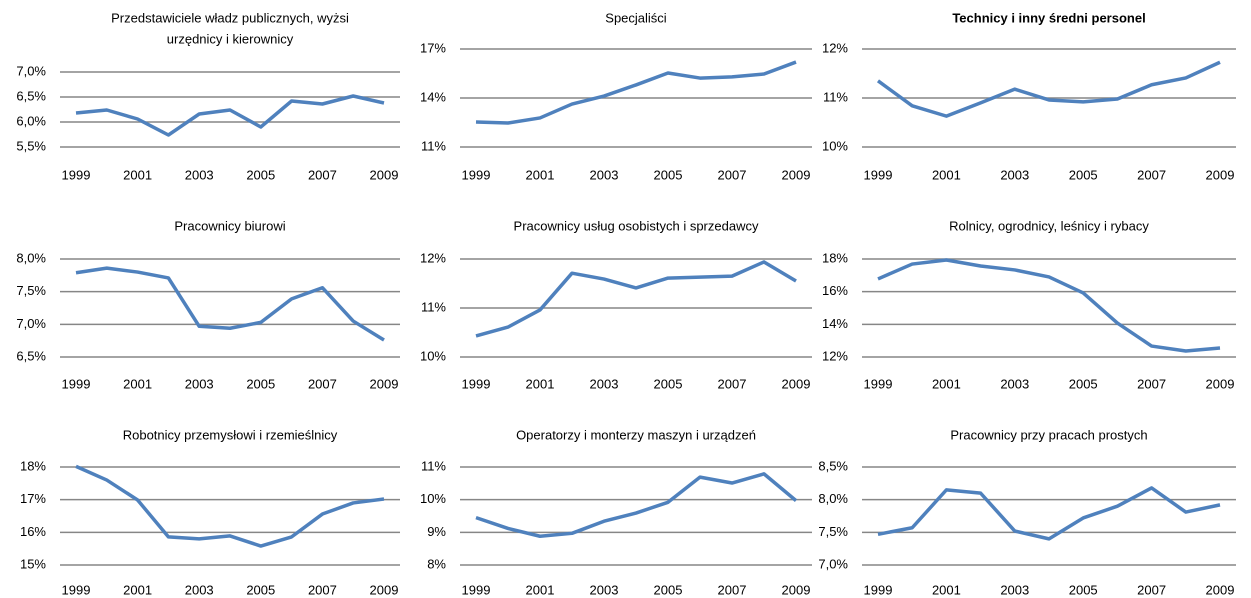 The width and height of the screenshot is (1251, 598). I want to click on chart-title: Technicy i inny średni personel, so click(1048, 17).